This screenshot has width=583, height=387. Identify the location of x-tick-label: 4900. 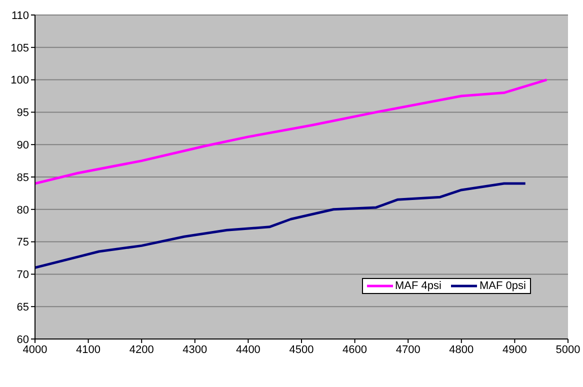
(514, 350).